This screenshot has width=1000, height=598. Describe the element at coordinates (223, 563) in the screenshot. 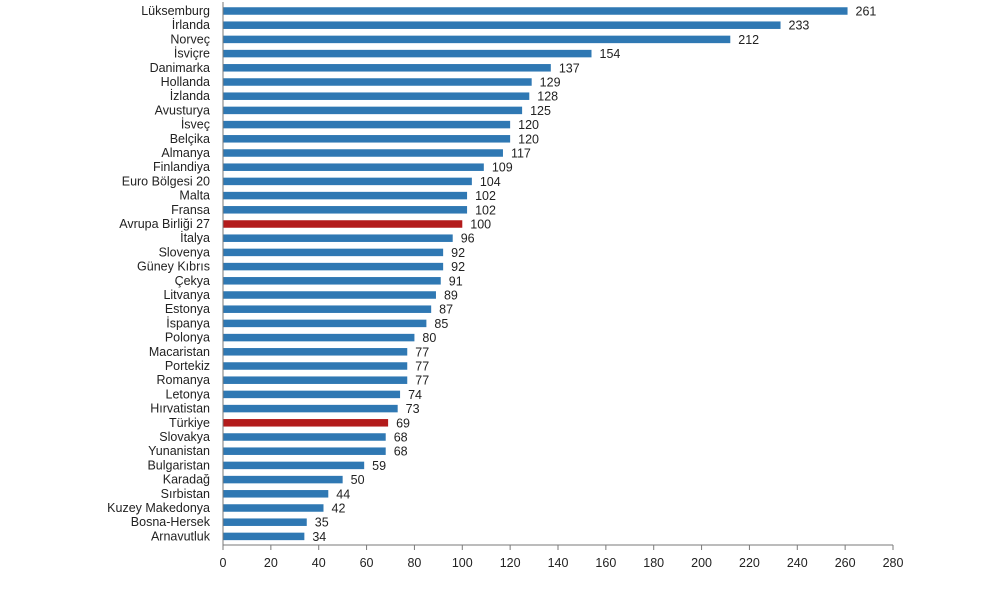

I see `x-tick-label-0: 0` at that location.